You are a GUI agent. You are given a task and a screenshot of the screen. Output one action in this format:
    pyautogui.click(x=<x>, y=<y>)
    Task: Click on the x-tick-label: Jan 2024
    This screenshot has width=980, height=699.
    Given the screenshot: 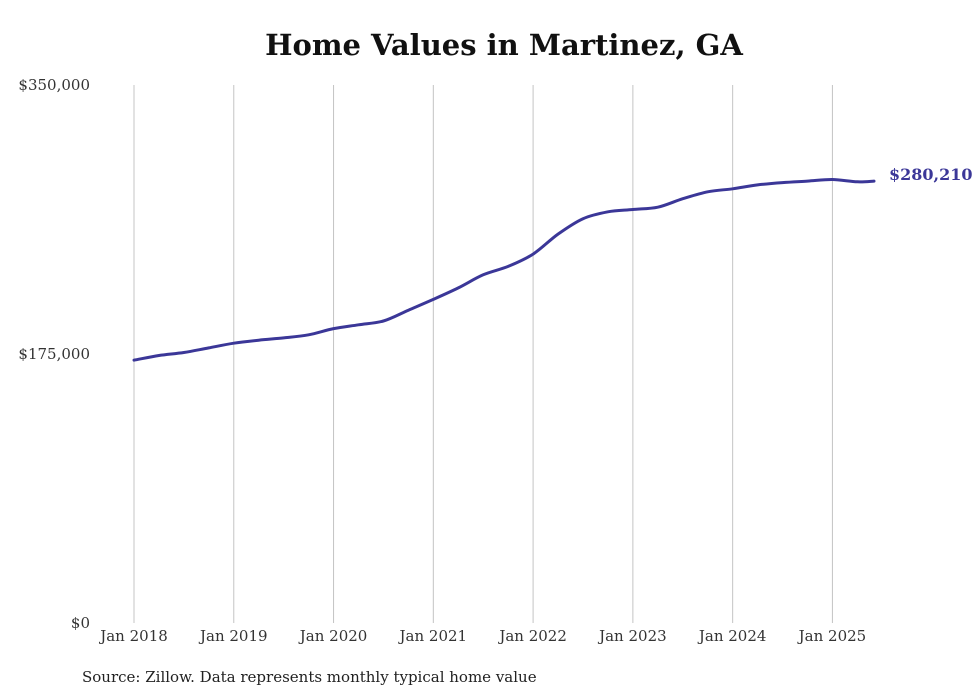 What is the action you would take?
    pyautogui.click(x=732, y=636)
    